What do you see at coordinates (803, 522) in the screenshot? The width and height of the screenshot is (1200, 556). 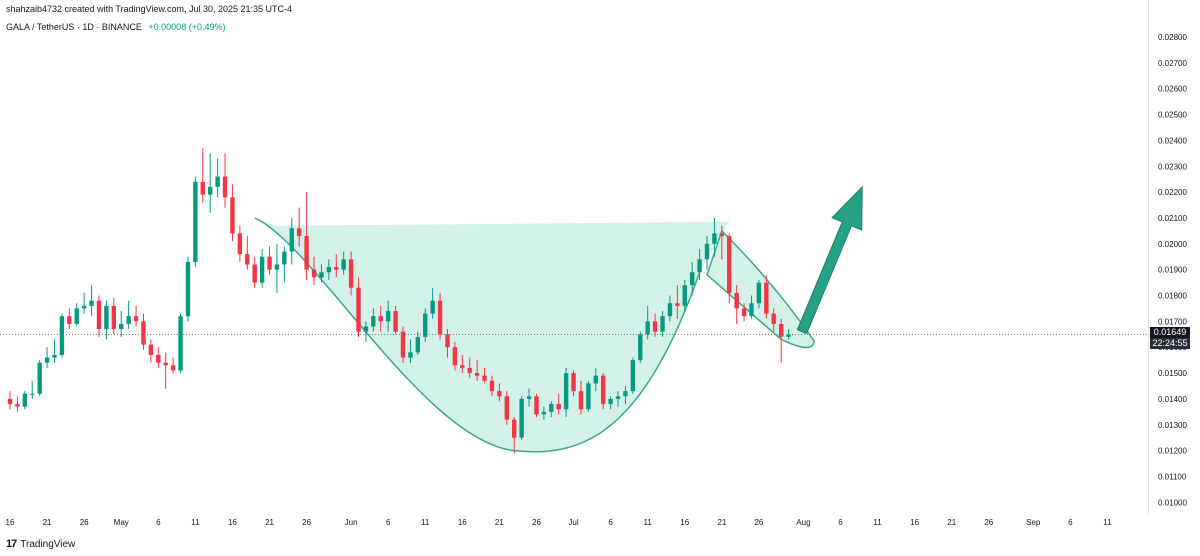 I see `time-tick-label: Aug` at bounding box center [803, 522].